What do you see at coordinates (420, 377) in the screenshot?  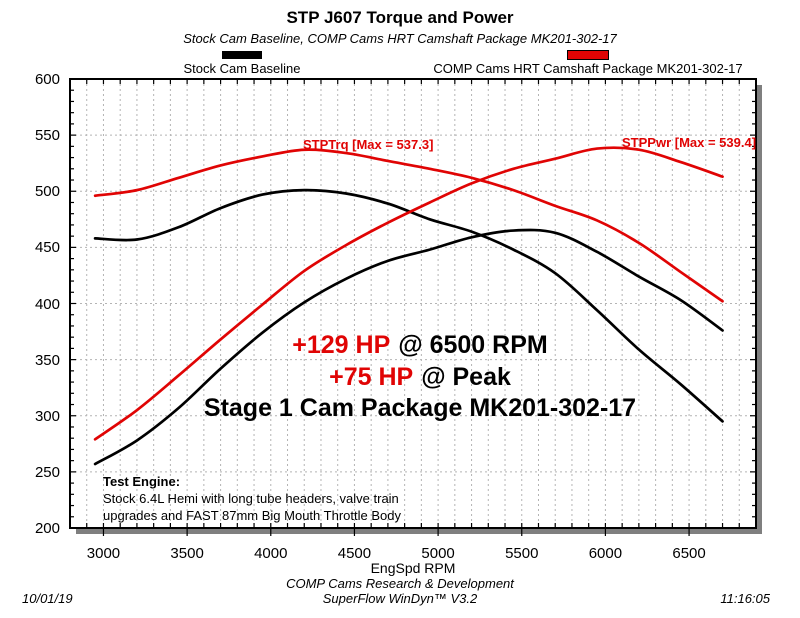 I see `hp-gain-peak-label: +75 HP @ Peak` at bounding box center [420, 377].